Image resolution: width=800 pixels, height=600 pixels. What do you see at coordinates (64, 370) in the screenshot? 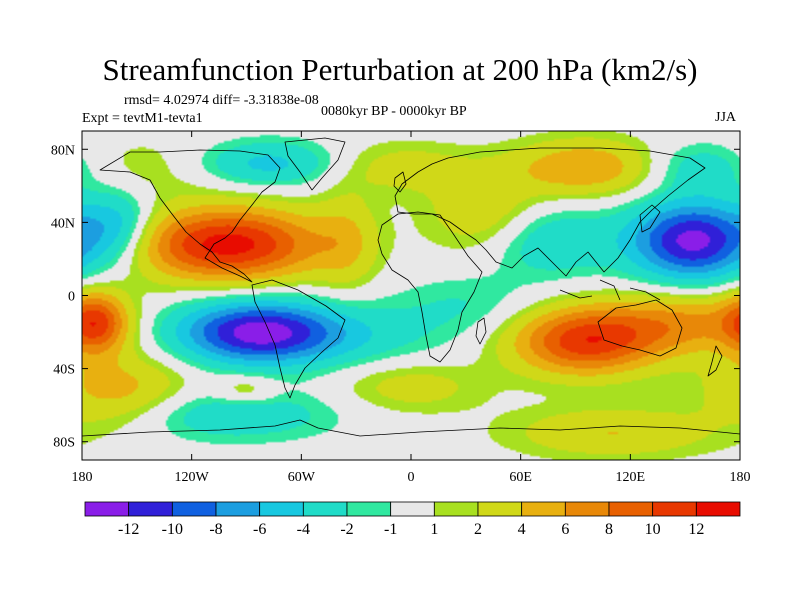
I see `y-tick-label: 40S` at bounding box center [64, 370].